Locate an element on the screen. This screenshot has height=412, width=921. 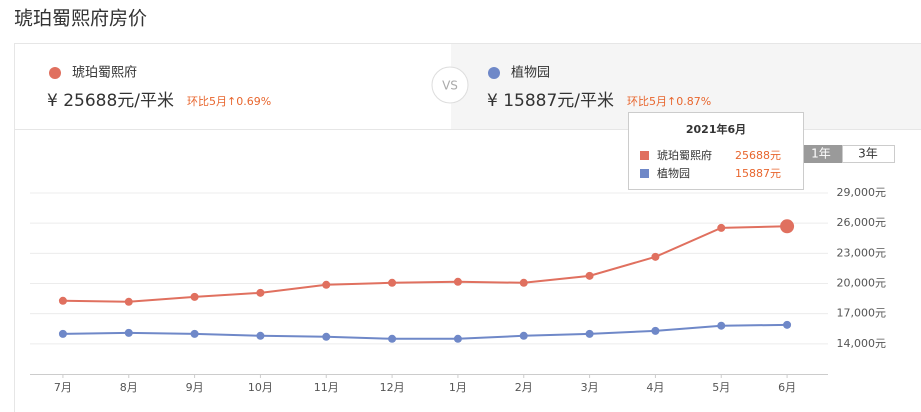
right-dot is located at coordinates (494, 73).